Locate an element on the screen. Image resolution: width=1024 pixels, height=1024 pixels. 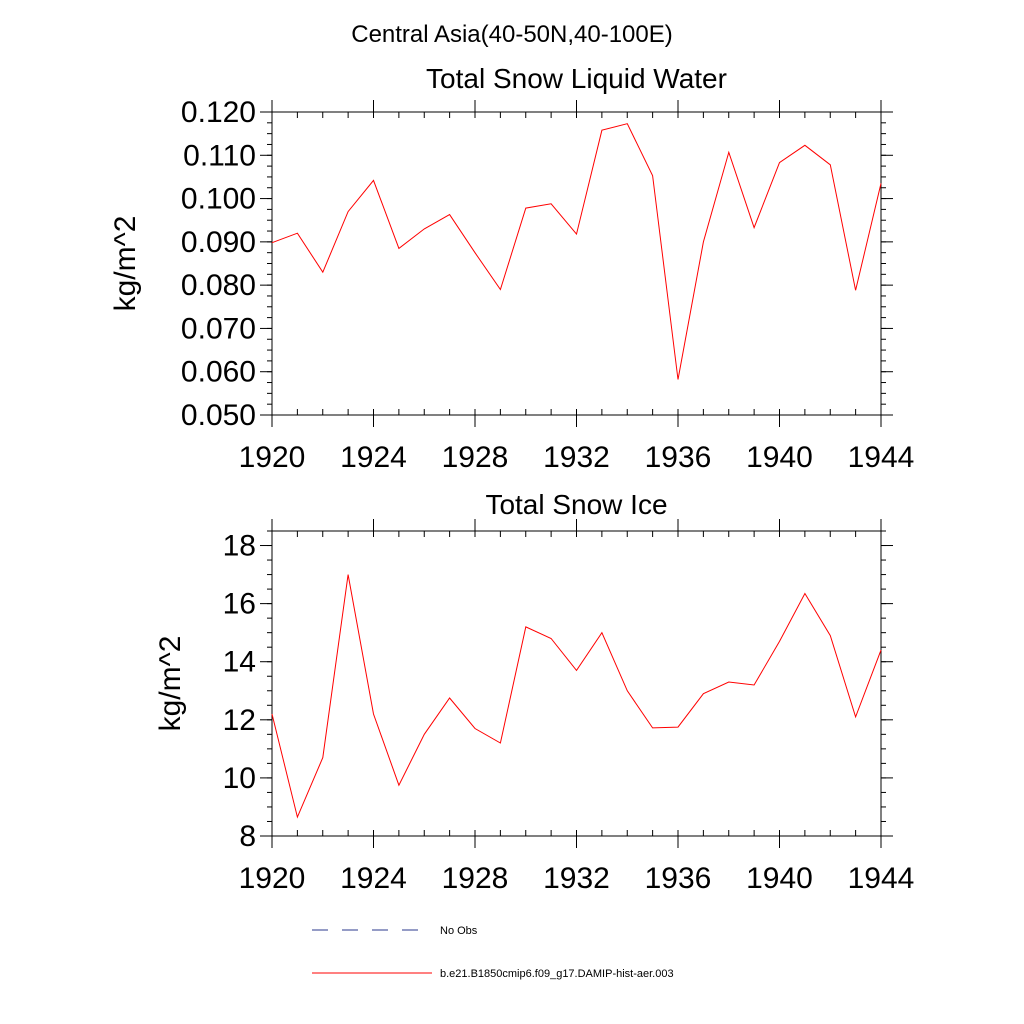
y-tick-label: 0.060 is located at coordinates (218, 372).